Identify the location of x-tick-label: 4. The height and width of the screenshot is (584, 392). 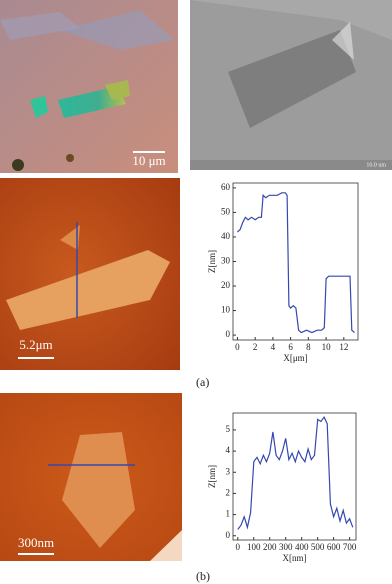
(273, 347).